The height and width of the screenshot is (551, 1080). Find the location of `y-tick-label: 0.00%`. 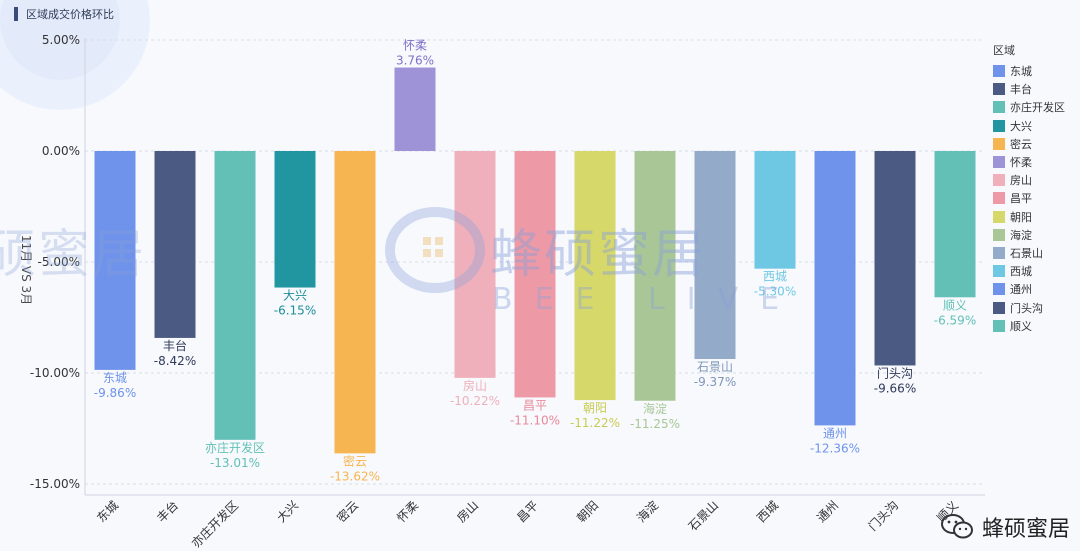

y-tick-label: 0.00% is located at coordinates (61, 151).